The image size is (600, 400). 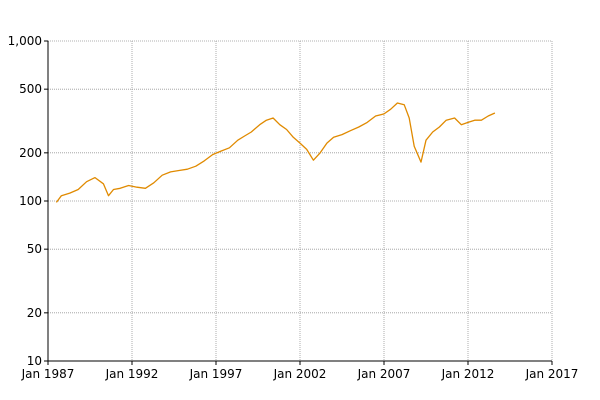 What do you see at coordinates (34, 249) in the screenshot?
I see `y-tick-label: 50` at bounding box center [34, 249].